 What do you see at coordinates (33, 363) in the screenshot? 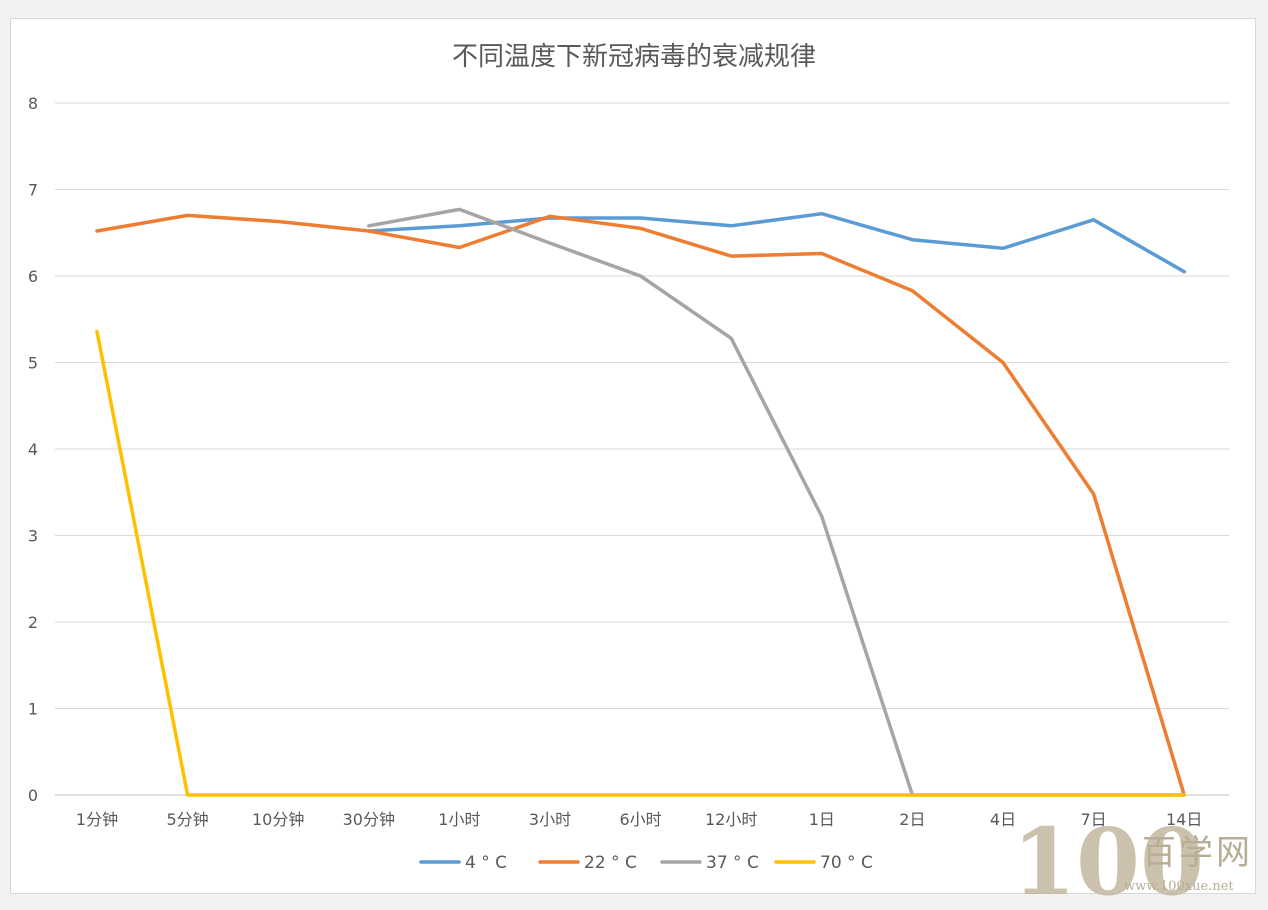
I see `y-tick-label: 5` at bounding box center [33, 363].